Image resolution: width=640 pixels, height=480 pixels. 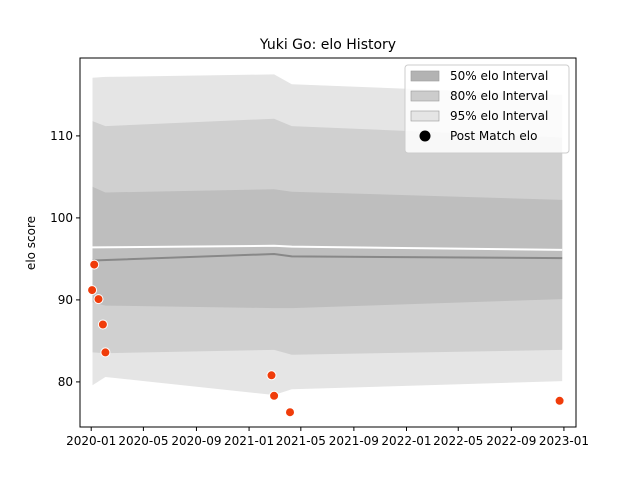 I want to click on legend-marker, so click(x=425, y=136).